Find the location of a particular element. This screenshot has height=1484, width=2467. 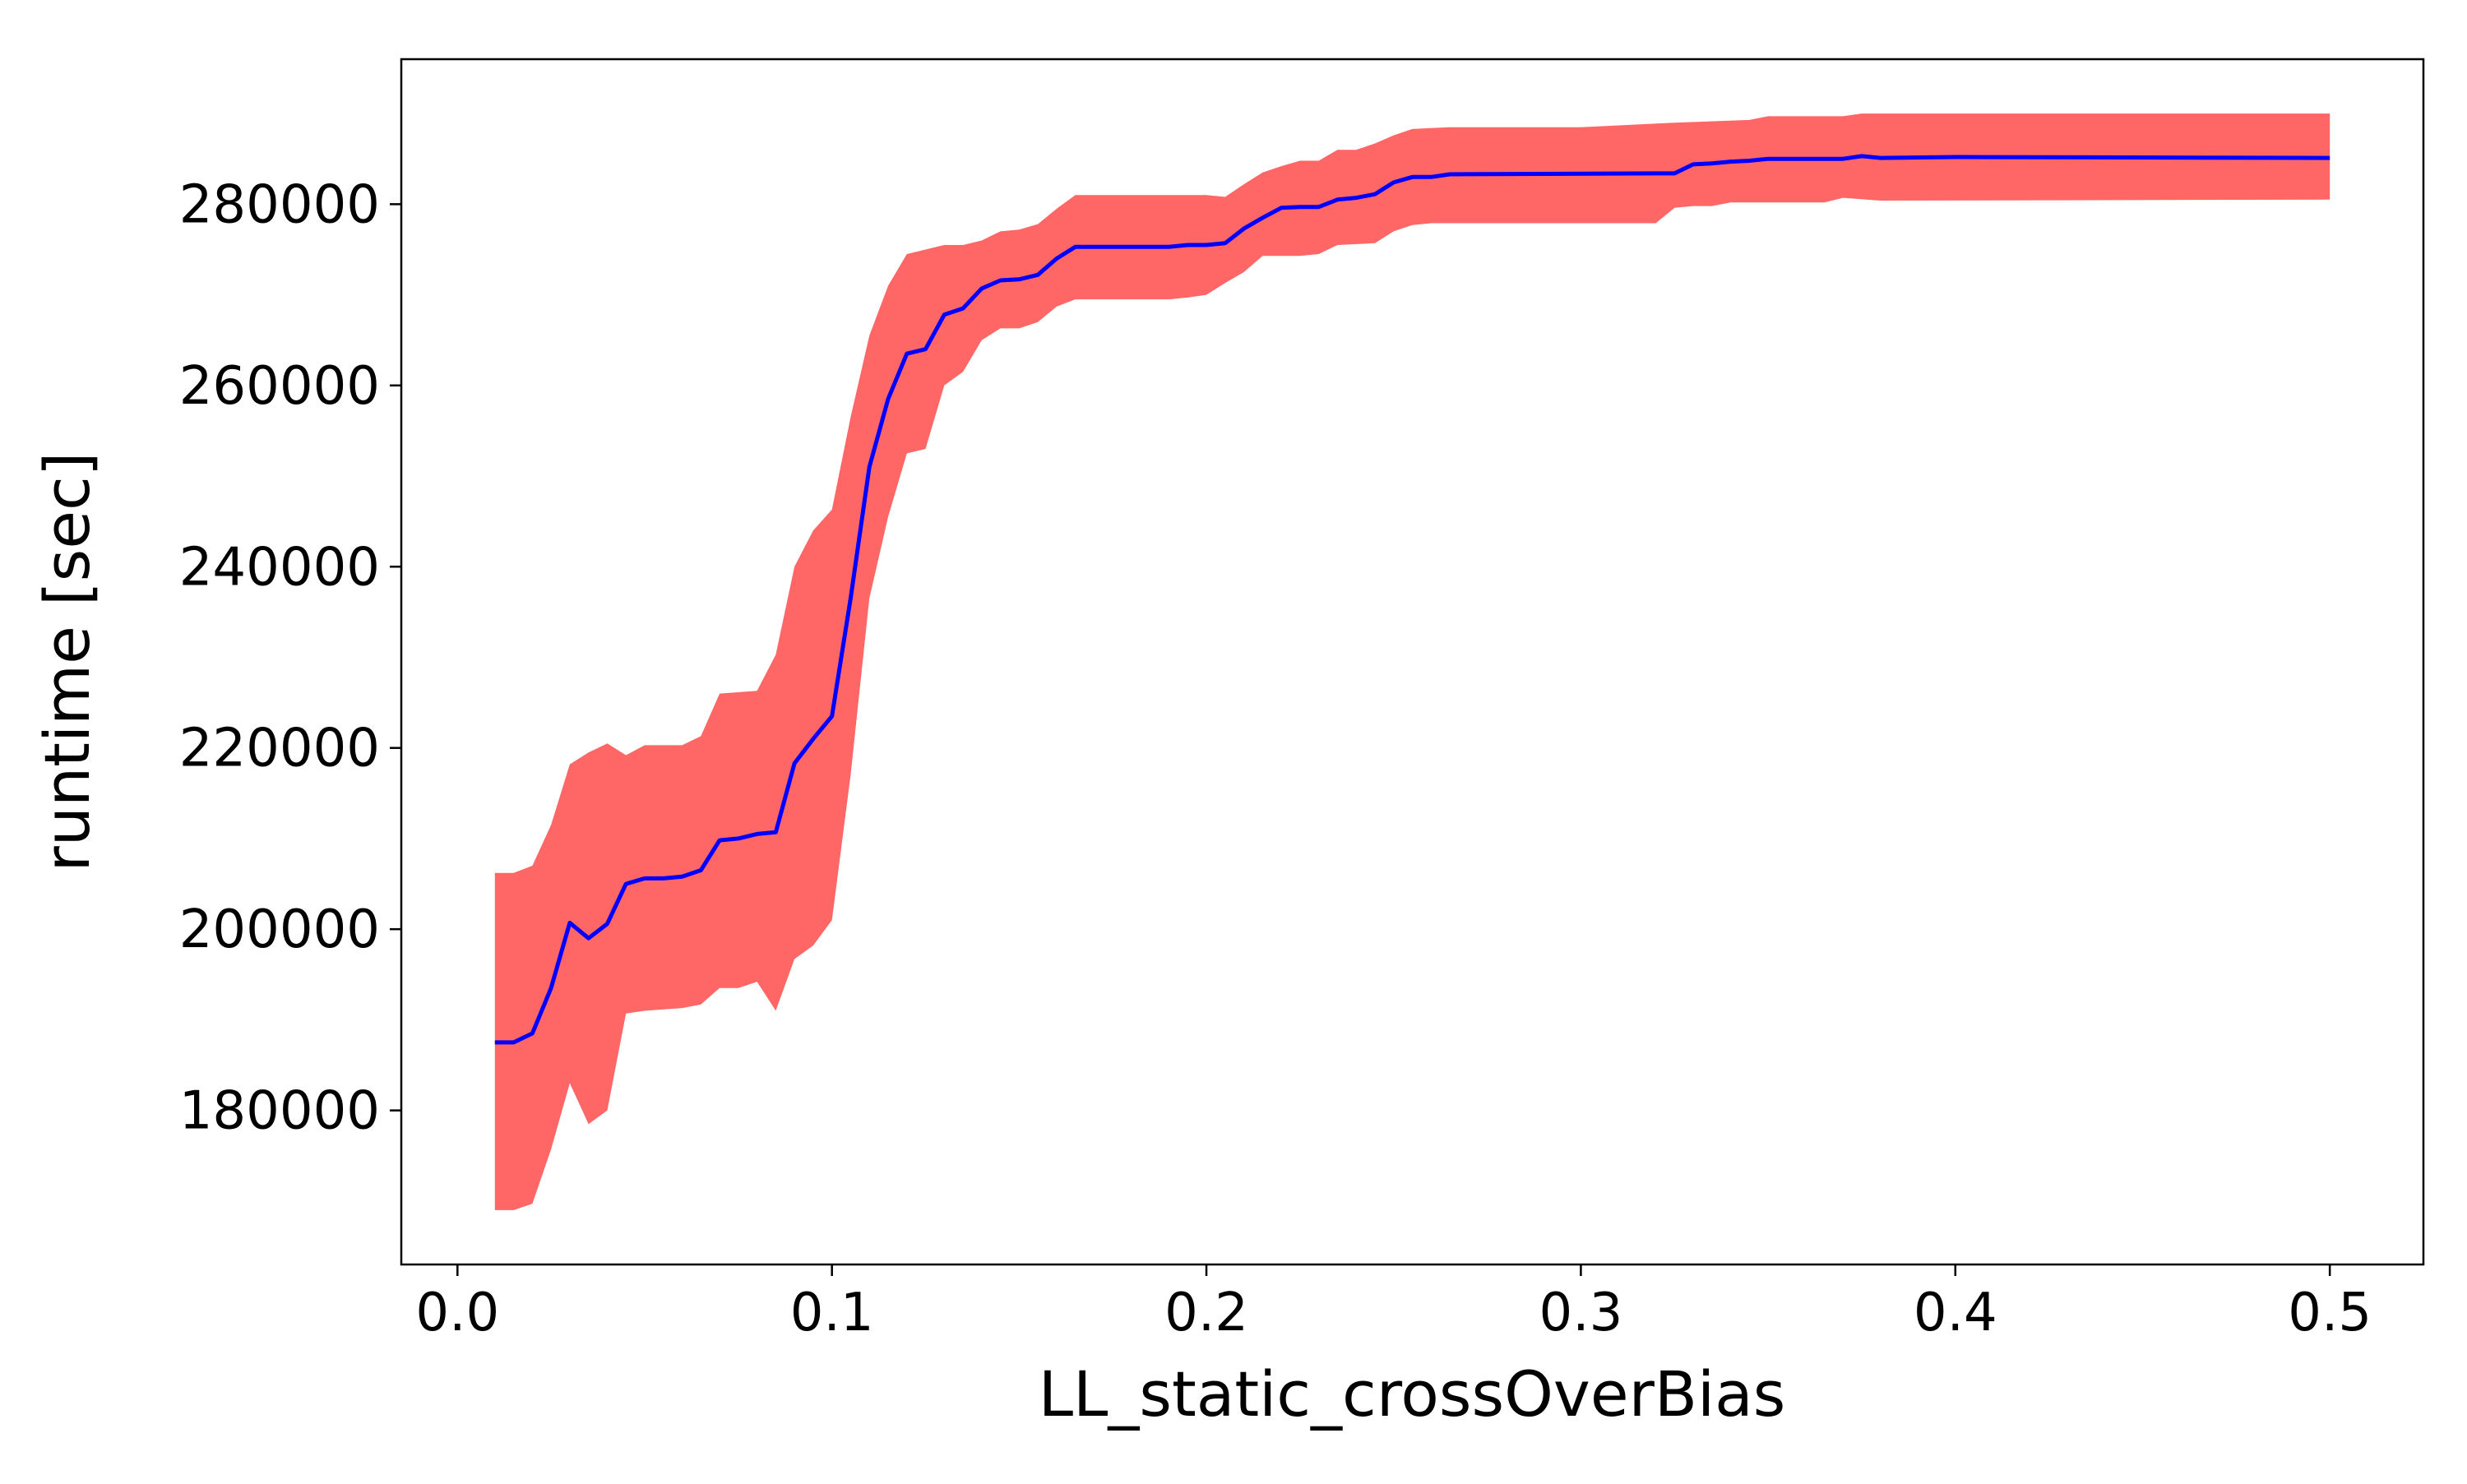

x-tick-label: 0.4 is located at coordinates (1955, 1313).